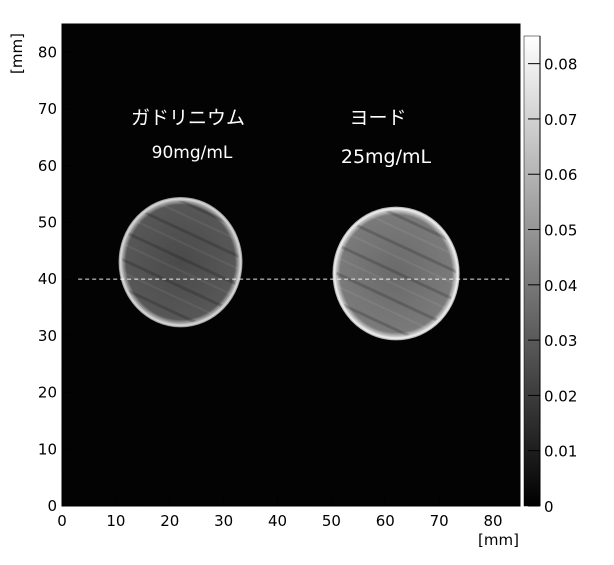 This screenshot has width=614, height=565. I want to click on annotation-concentration-gadolinium: 90mg/mL, so click(192, 153).